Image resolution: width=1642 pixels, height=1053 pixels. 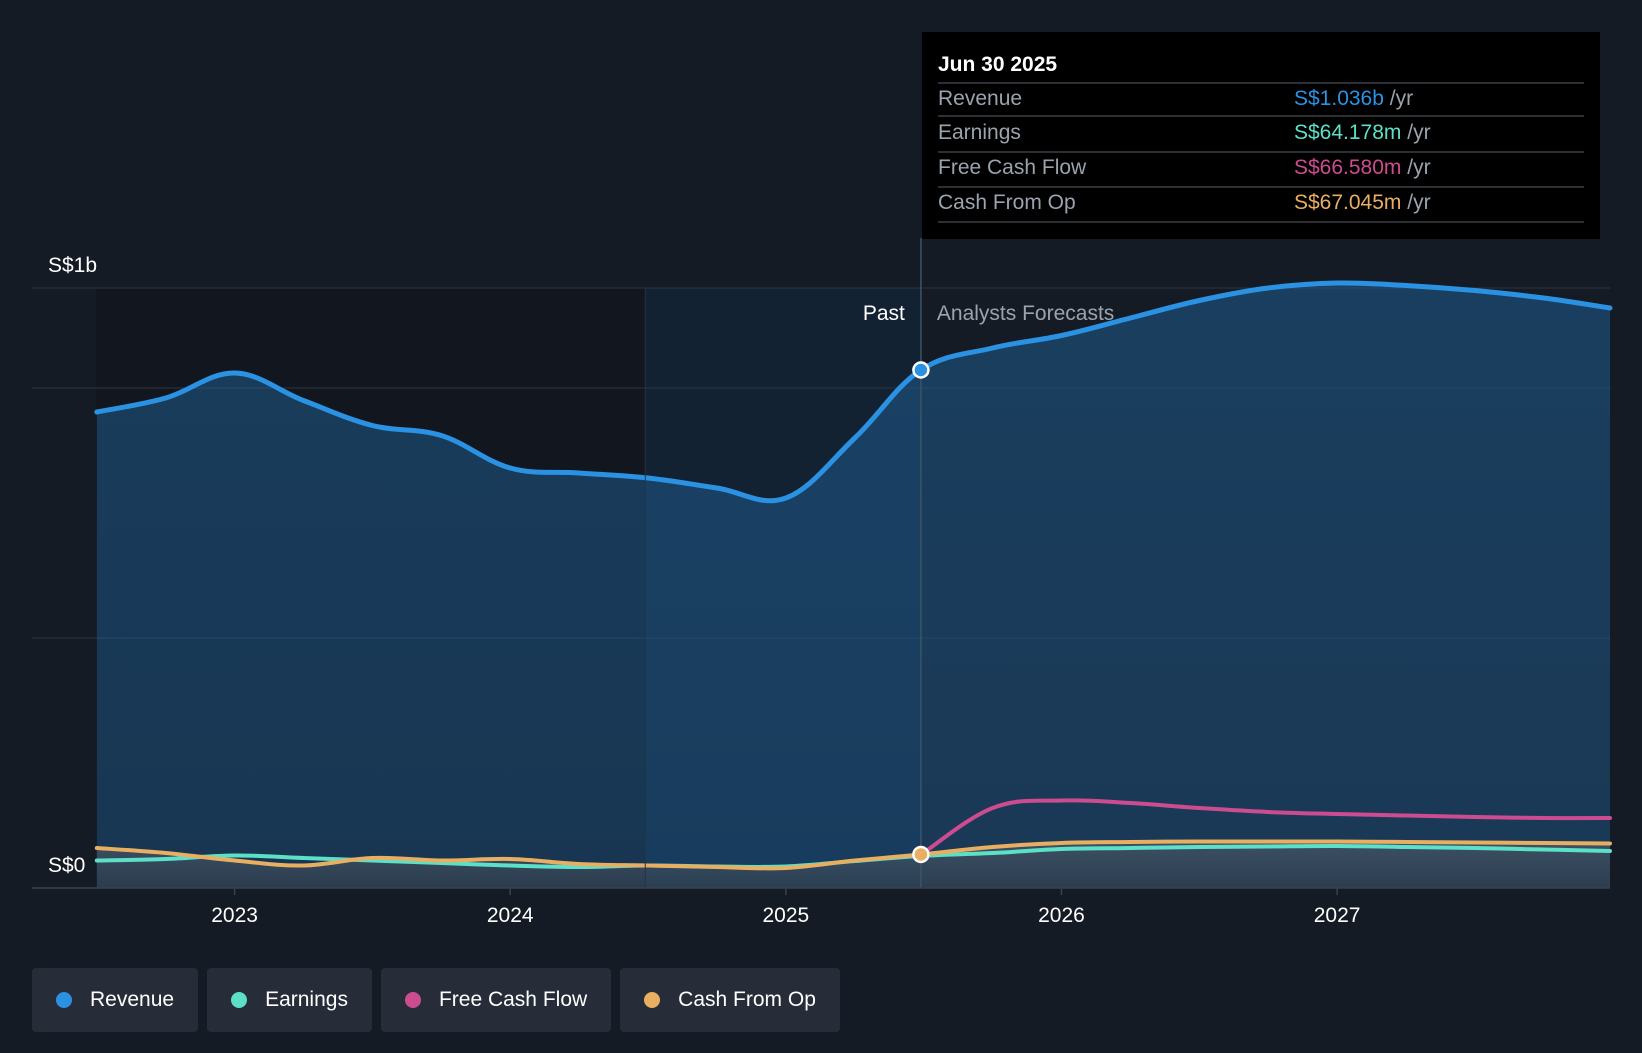 I want to click on tooltip-row-label: Free Cash Flow, so click(x=1012, y=167).